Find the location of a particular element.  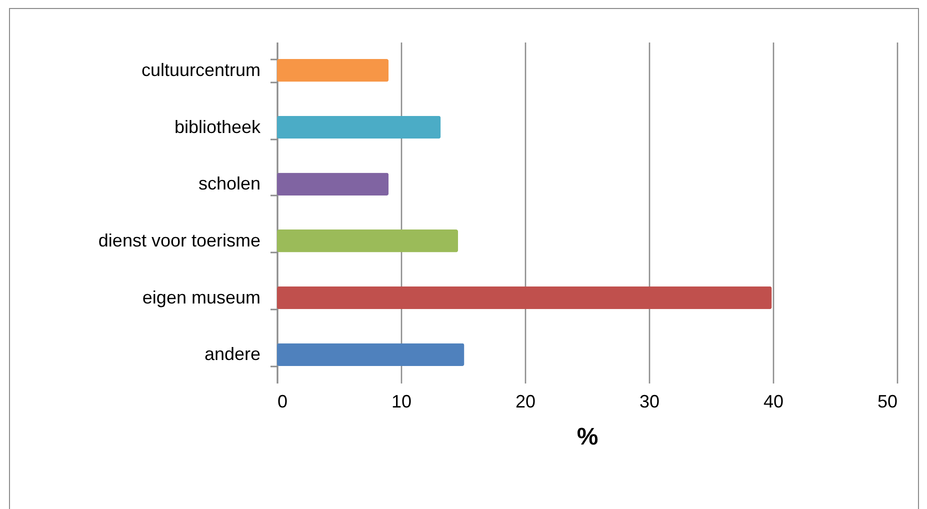

y-tick-label: cultuurcentrum is located at coordinates (200, 70).